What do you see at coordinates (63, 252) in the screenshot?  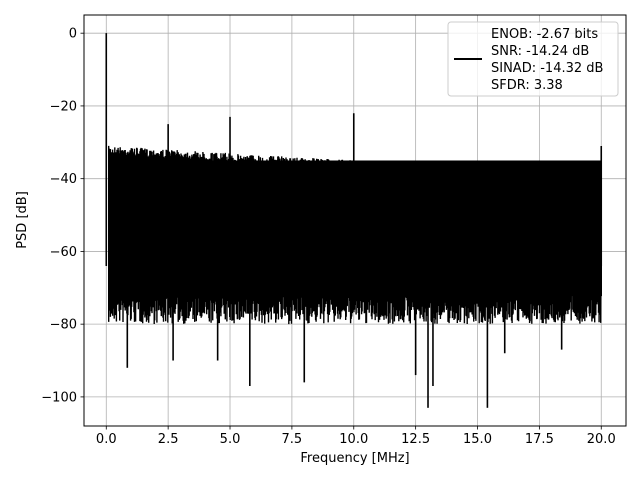 I see `y-tick-label: −60` at bounding box center [63, 252].